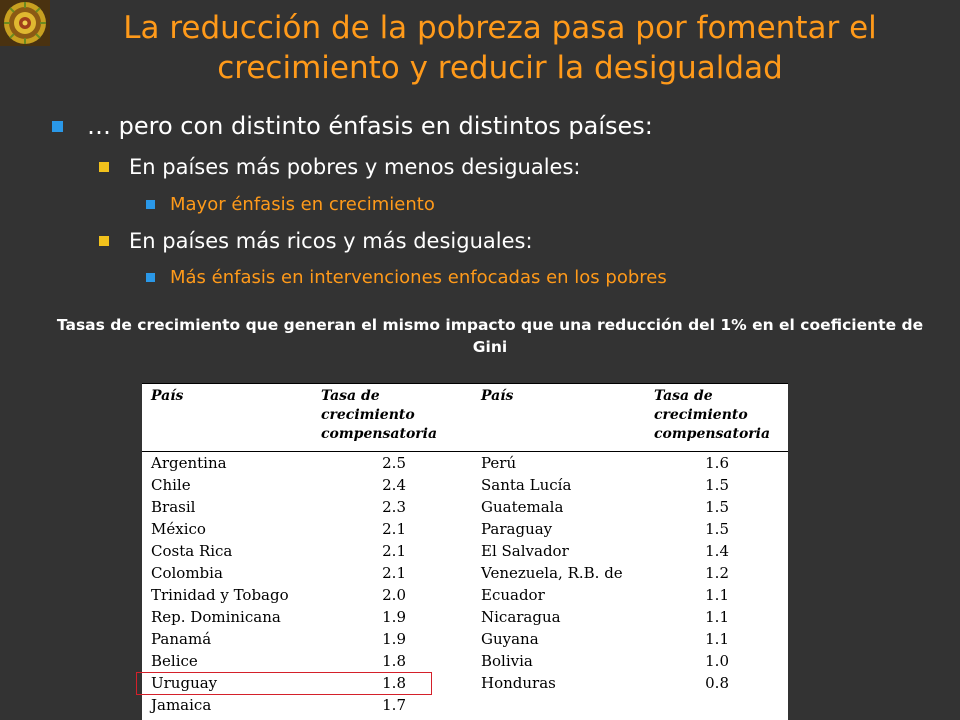  I want to click on bullet-sub1-detail: Mayor énfasis en crecimiento, so click(290, 204).